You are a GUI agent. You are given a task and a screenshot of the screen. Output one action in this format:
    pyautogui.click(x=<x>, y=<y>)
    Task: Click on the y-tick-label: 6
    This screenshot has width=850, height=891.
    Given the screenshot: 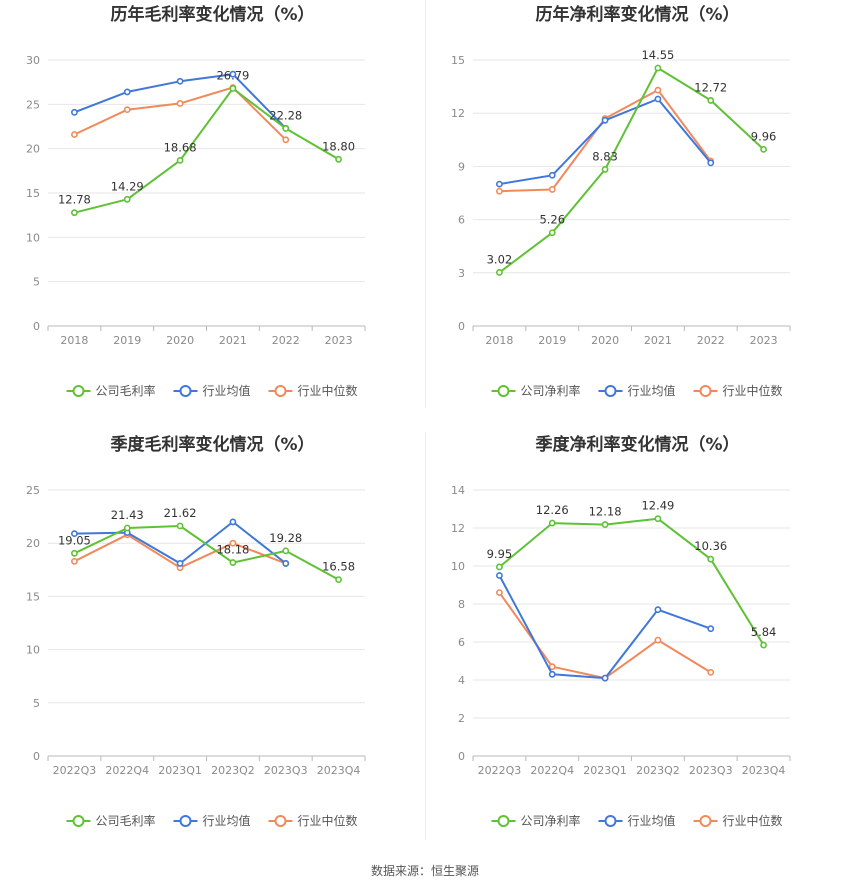 What is the action you would take?
    pyautogui.click(x=461, y=642)
    